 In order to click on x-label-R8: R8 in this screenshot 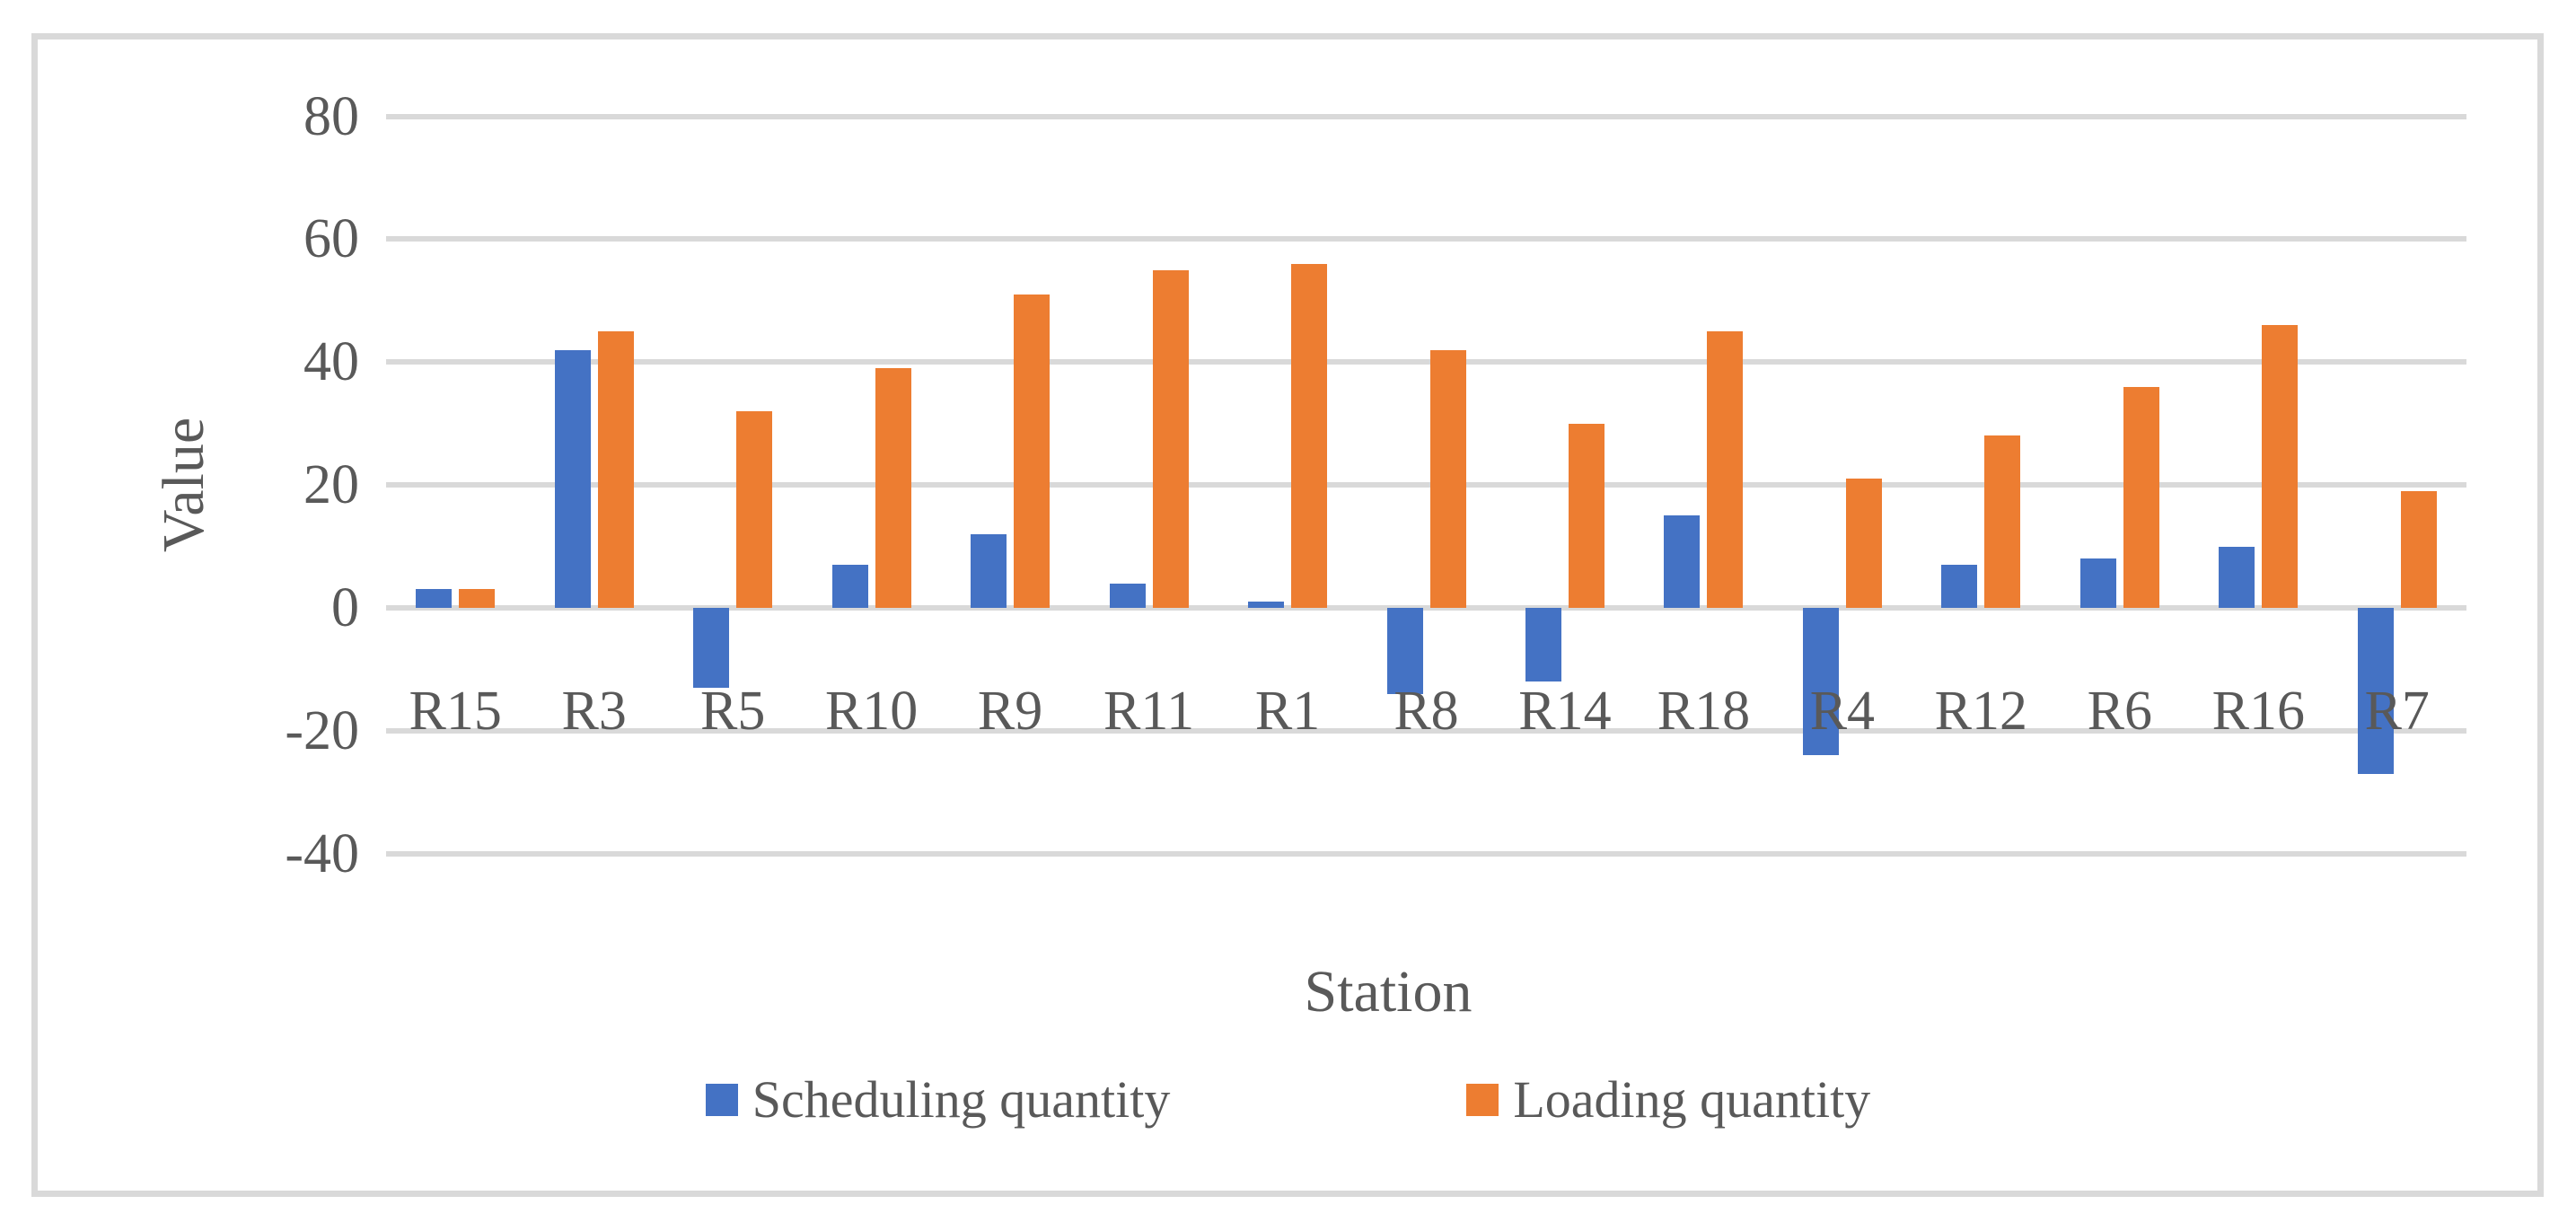, I will do `click(1426, 711)`.